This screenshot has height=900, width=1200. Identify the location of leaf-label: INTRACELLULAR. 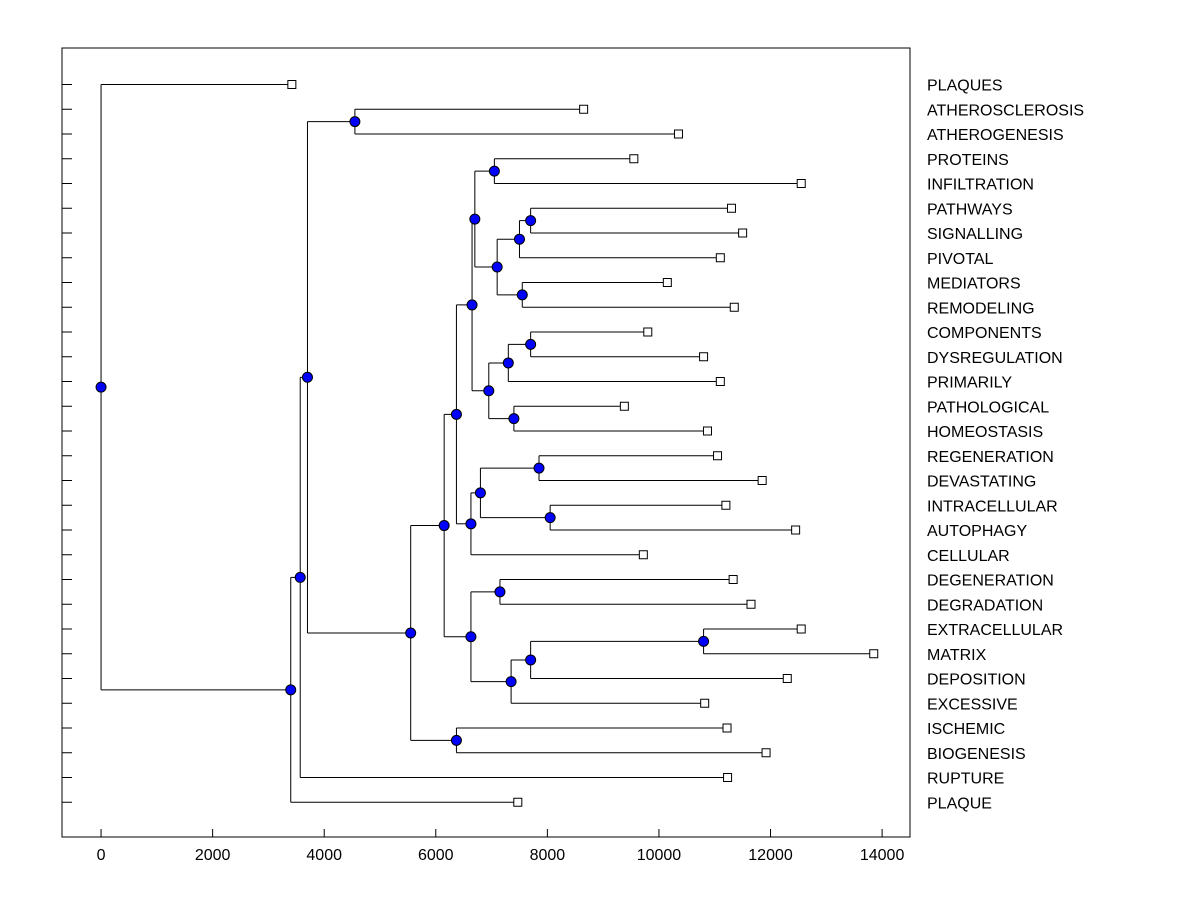
(992, 506).